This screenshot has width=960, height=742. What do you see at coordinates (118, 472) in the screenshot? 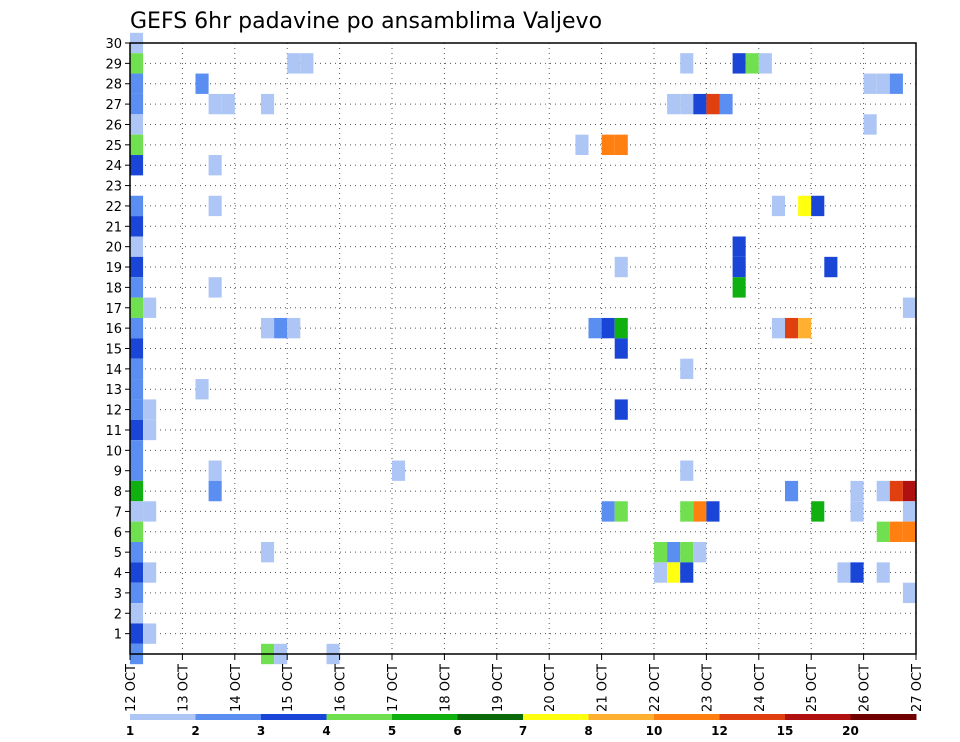
I see `y-tick-label: 9` at bounding box center [118, 472].